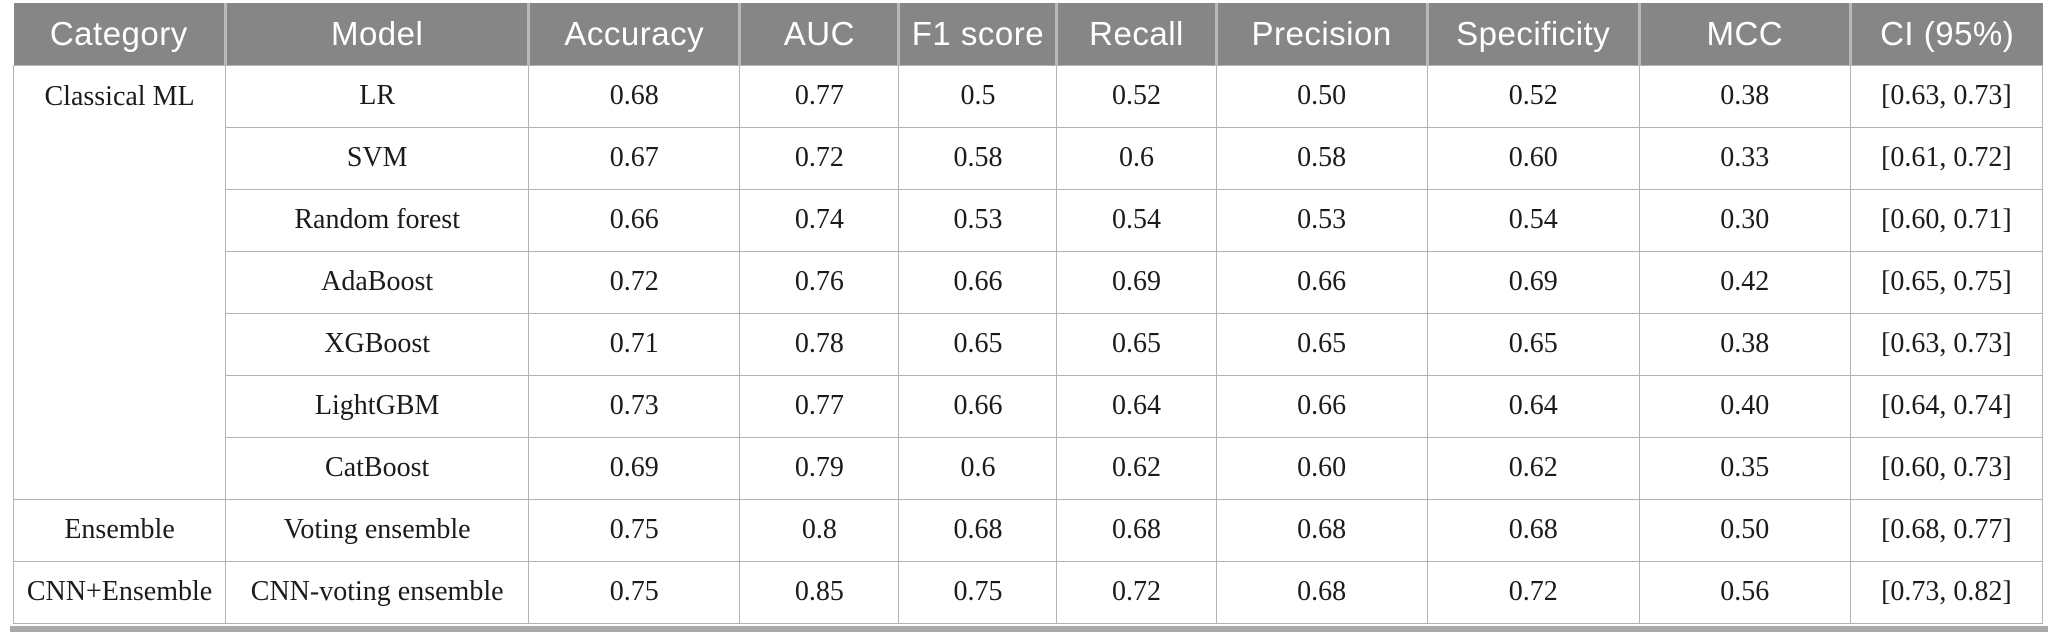  Describe the element at coordinates (377, 220) in the screenshot. I see `model-cell: Random forest` at that location.